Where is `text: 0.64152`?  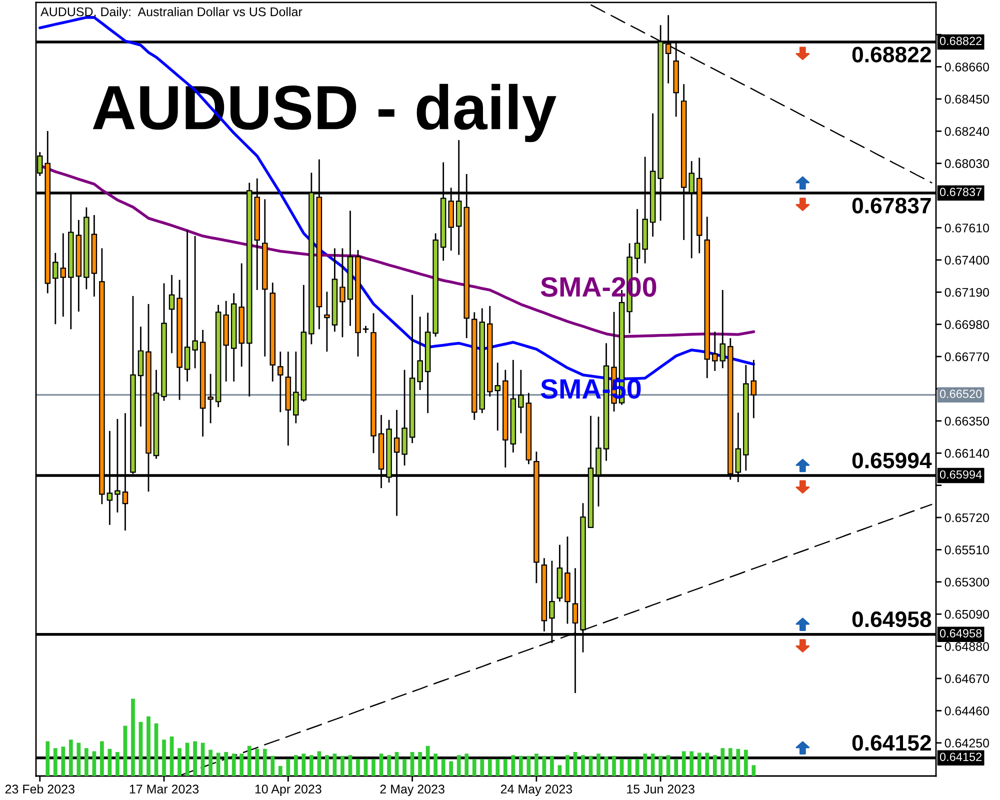
text: 0.64152 is located at coordinates (891, 743).